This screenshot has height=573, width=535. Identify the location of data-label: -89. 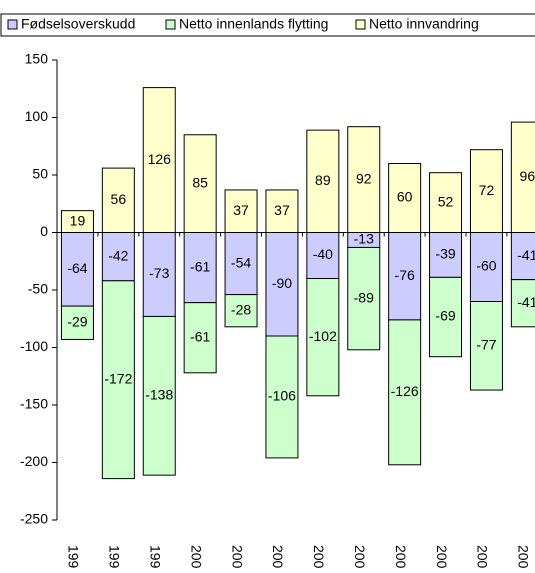
(364, 297).